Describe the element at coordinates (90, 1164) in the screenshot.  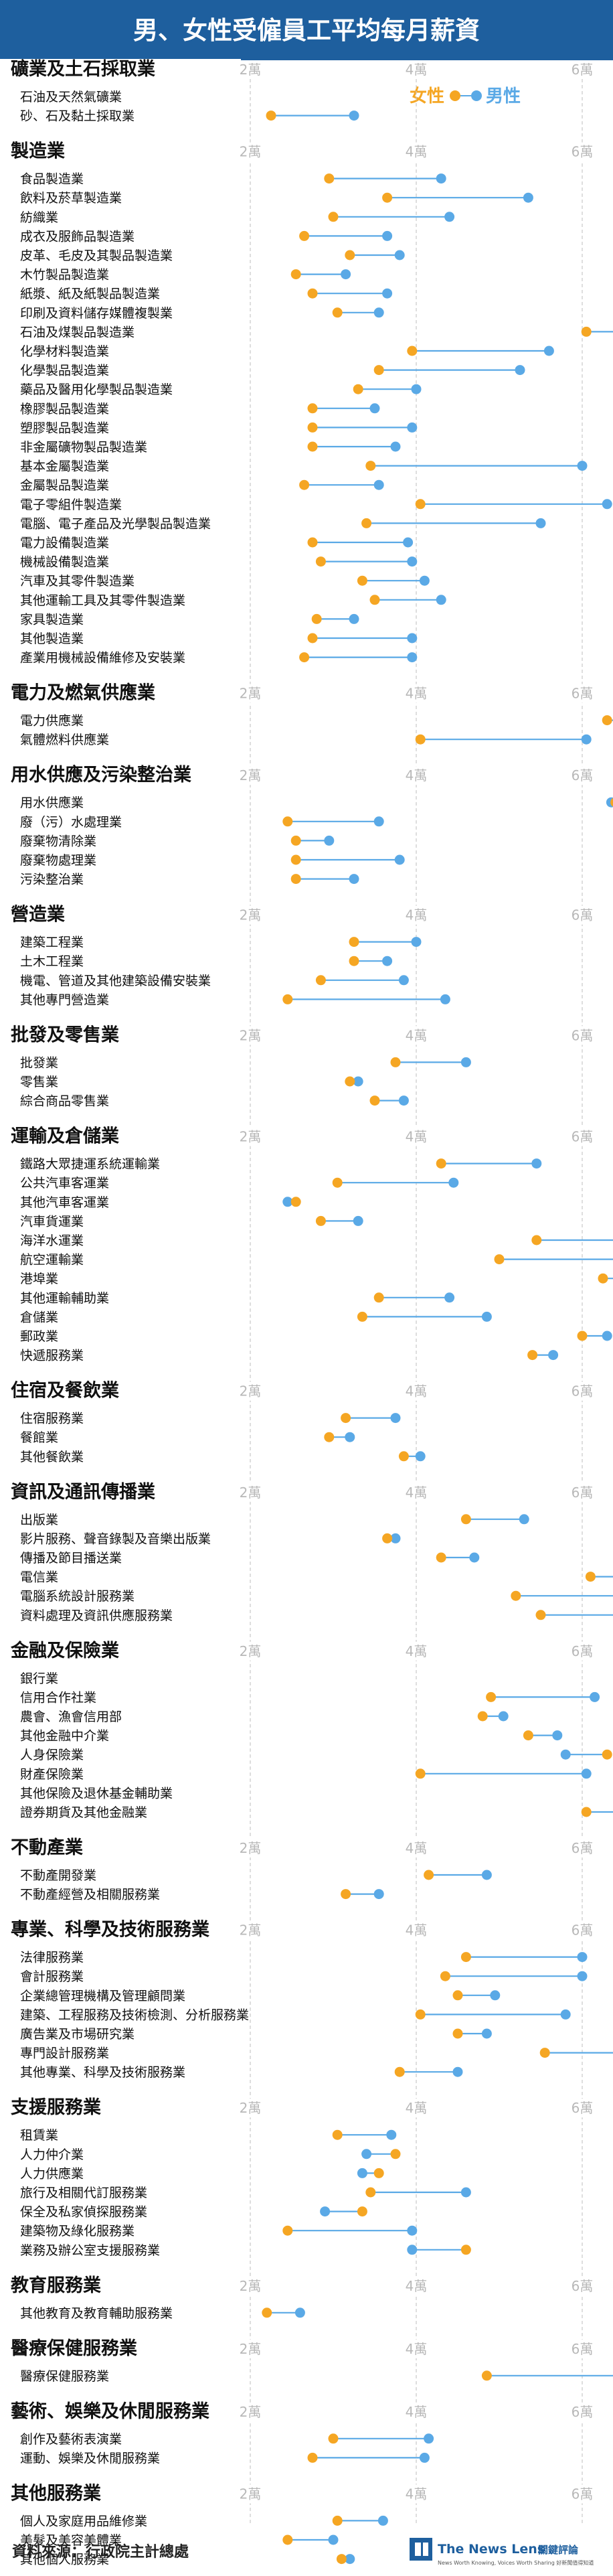
I see `industry-label: 鐵路大眾捷運系統運輸業` at that location.